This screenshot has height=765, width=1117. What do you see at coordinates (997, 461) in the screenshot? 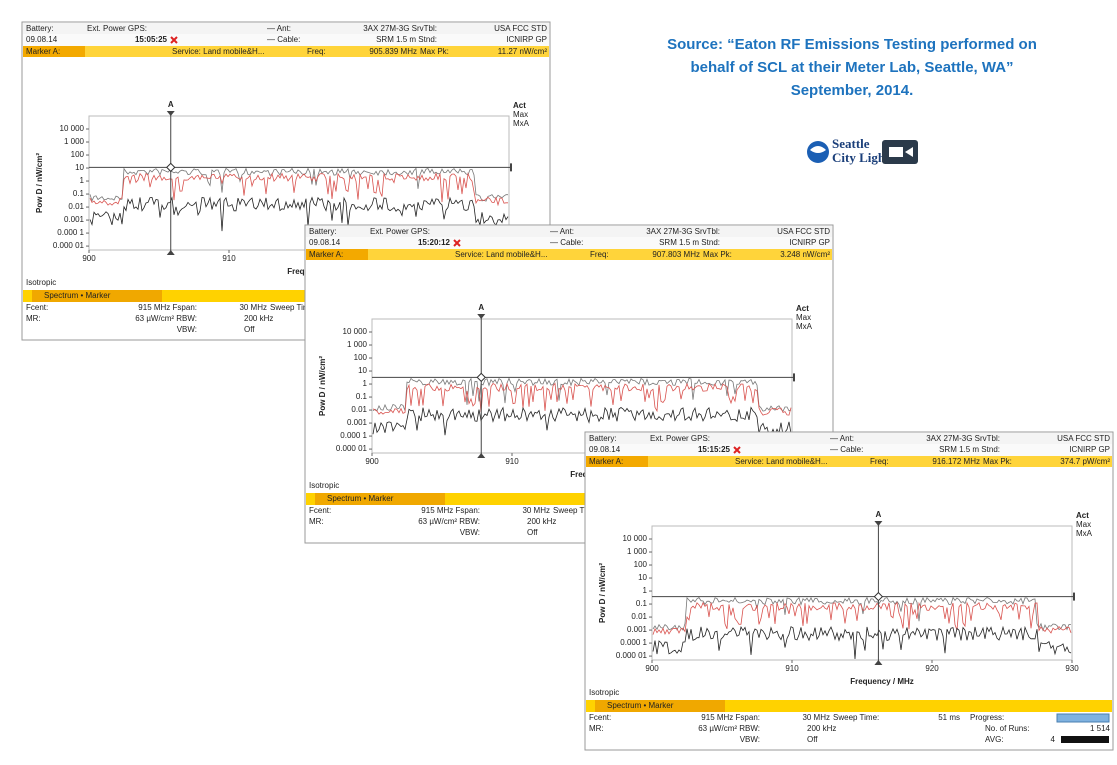
I see `marker-max-key: Max Pk:` at bounding box center [997, 461].